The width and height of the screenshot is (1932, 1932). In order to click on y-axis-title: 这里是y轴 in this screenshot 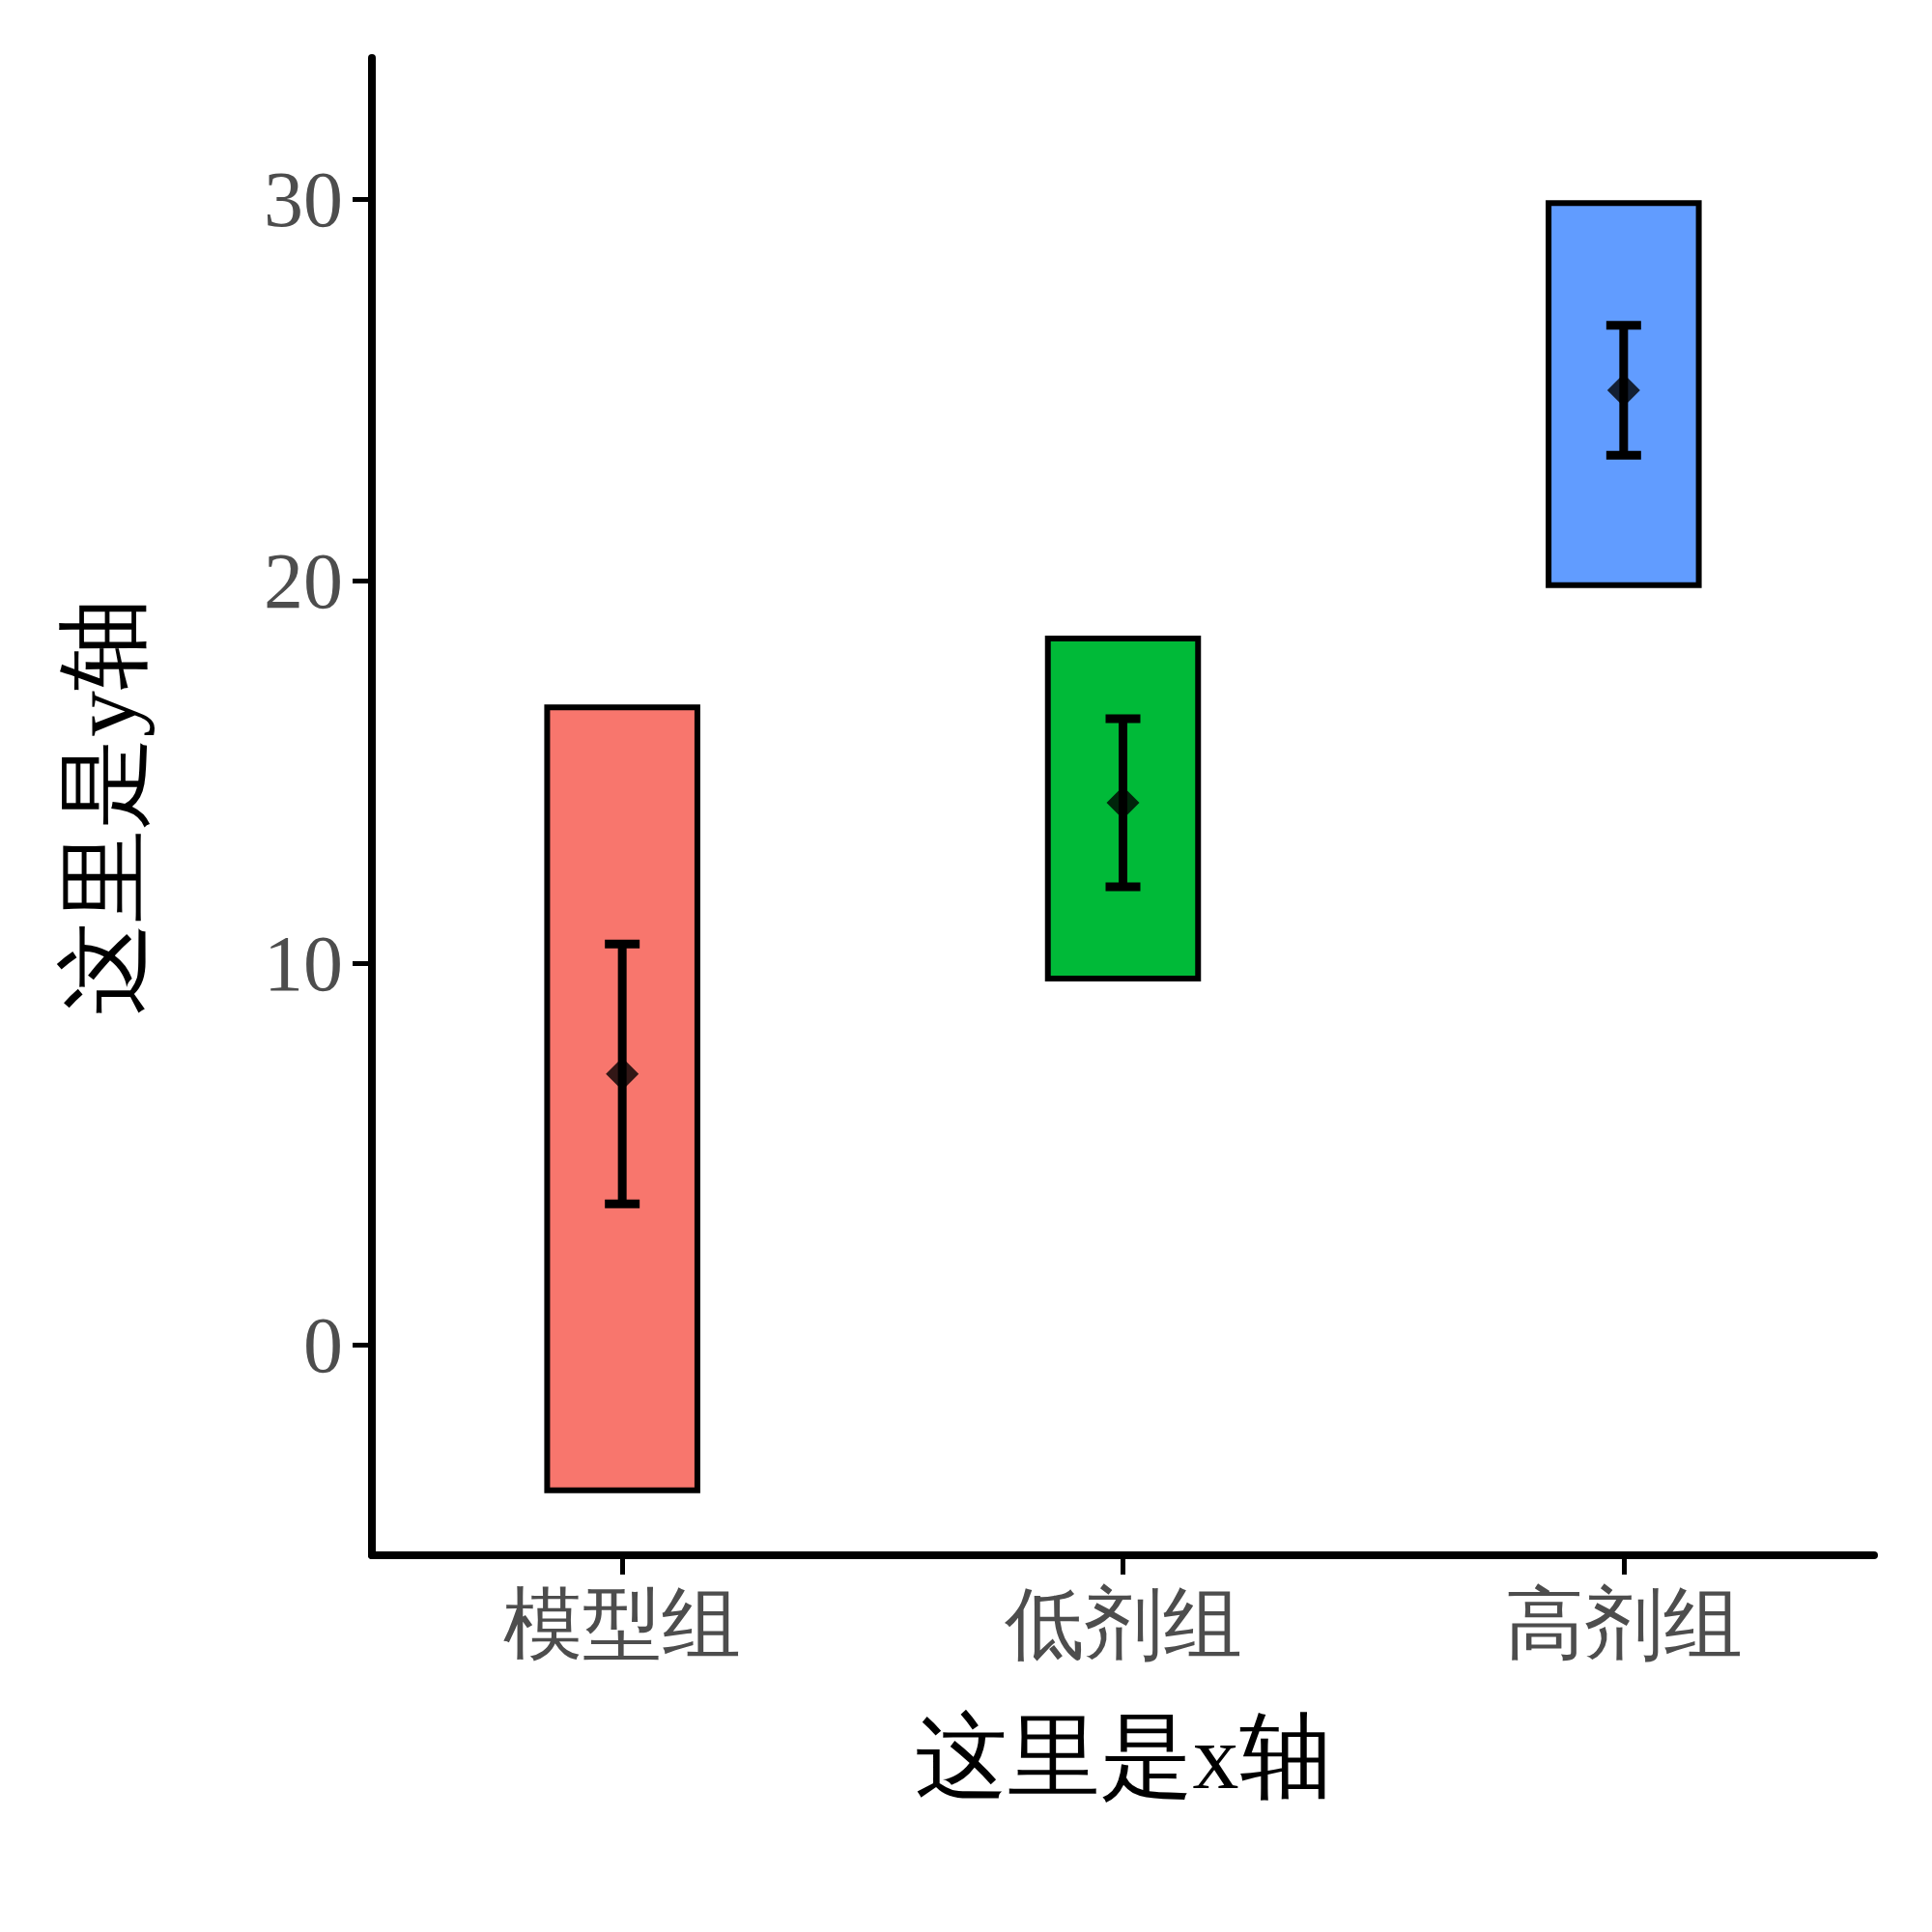, I will do `click(103, 806)`.